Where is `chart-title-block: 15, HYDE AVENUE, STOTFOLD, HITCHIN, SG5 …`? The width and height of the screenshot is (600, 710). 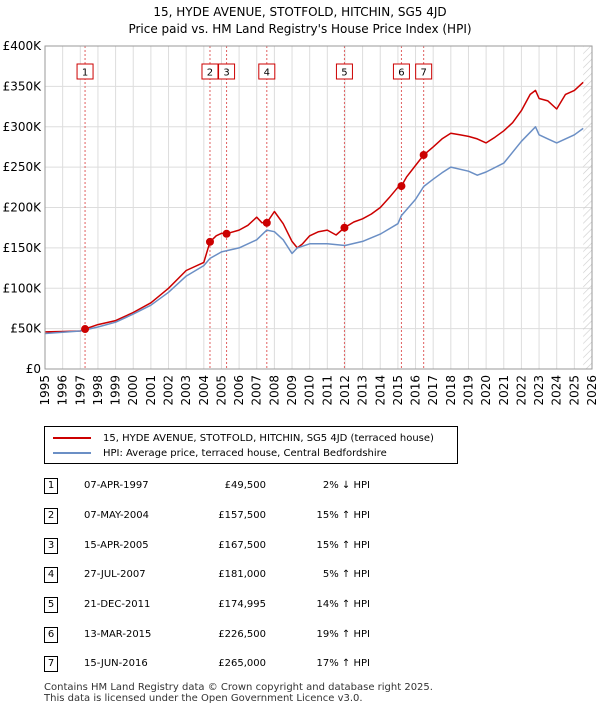 chart-title-block: 15, HYDE AVENUE, STOTFOLD, HITCHIN, SG5 … is located at coordinates (300, 21).